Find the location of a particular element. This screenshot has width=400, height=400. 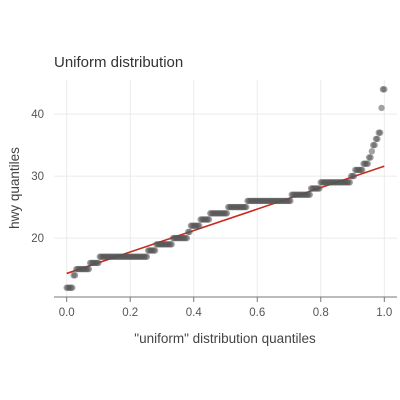

y-tick-label: 20 is located at coordinates (37, 239).